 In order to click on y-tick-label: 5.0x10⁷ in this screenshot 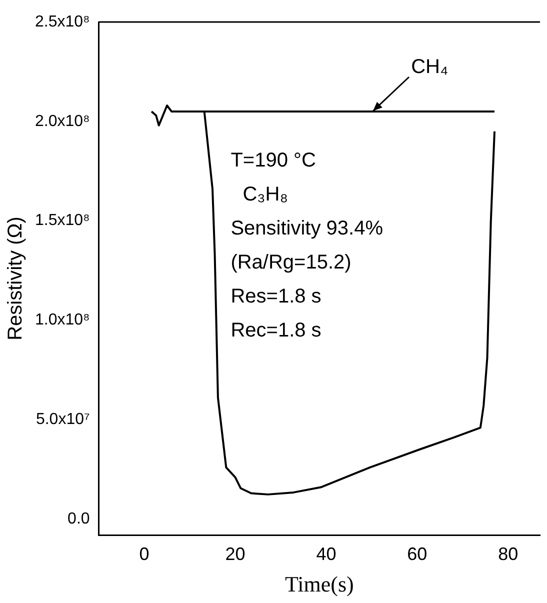, I will do `click(63, 419)`.